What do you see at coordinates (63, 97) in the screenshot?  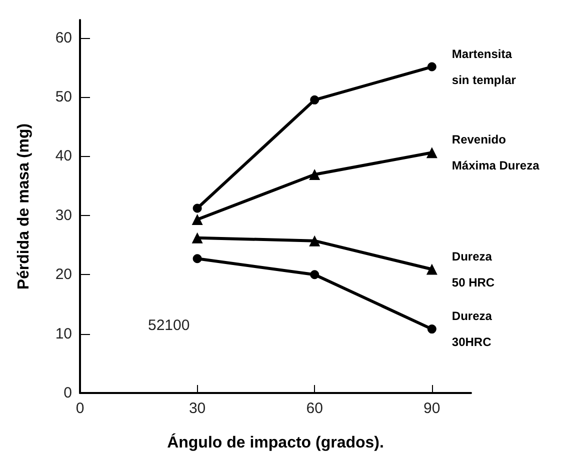 I see `y-tick-label: 50` at bounding box center [63, 97].